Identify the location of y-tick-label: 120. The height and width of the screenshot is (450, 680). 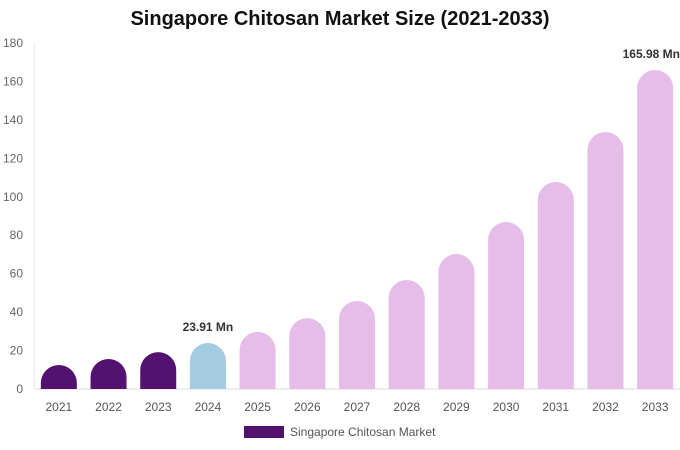
(13, 158).